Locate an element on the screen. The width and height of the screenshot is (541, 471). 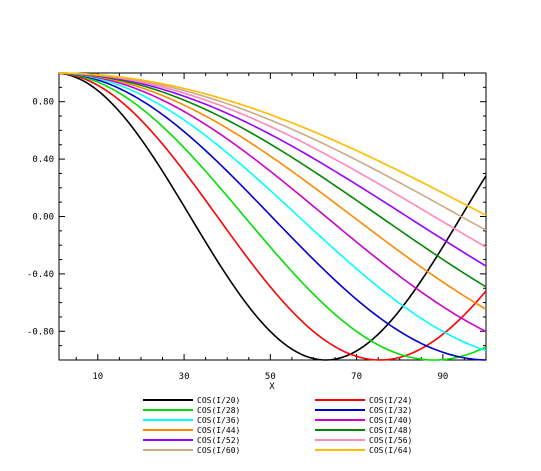
y-tick-label: -0.80 is located at coordinates (40, 332).